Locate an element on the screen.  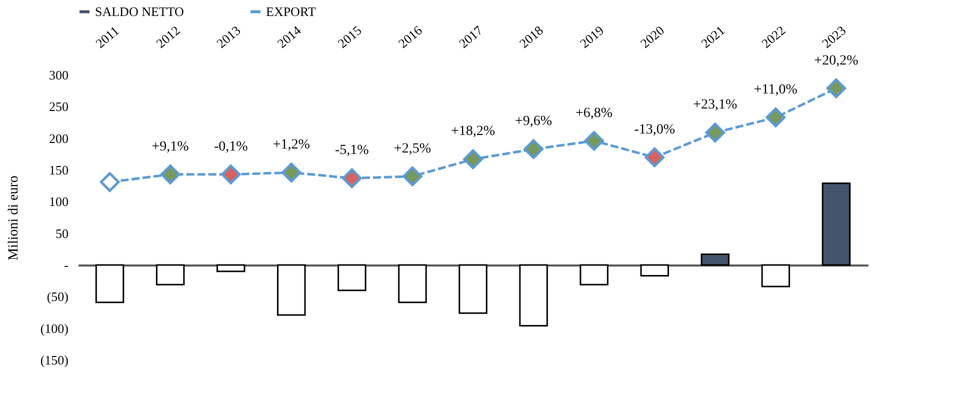
annotation: +20,2% is located at coordinates (836, 60).